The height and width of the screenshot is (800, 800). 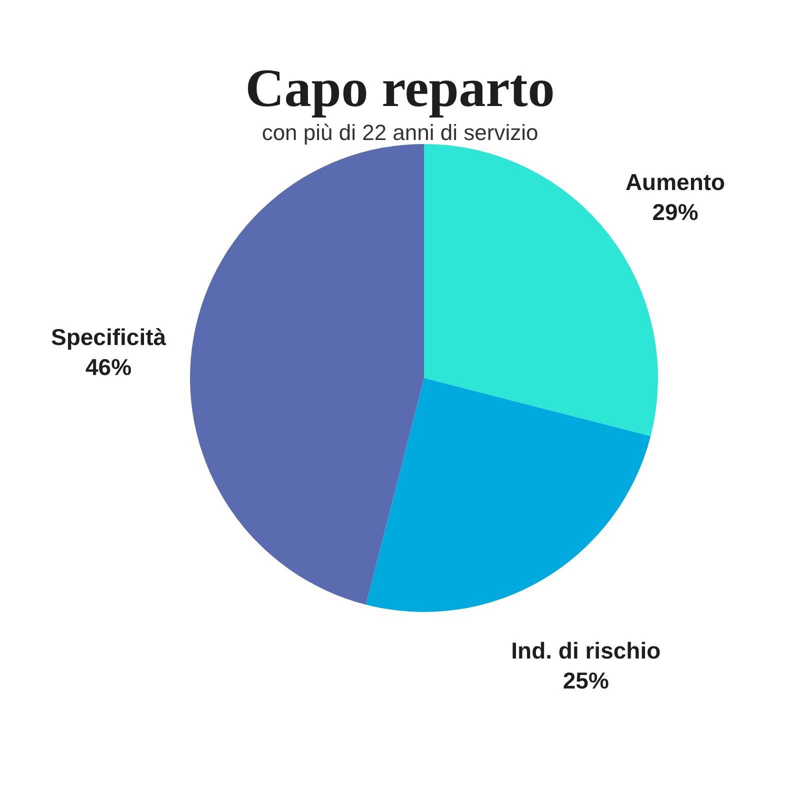 I want to click on chart-subtitle: con più di 22 anni di servizio, so click(x=400, y=132).